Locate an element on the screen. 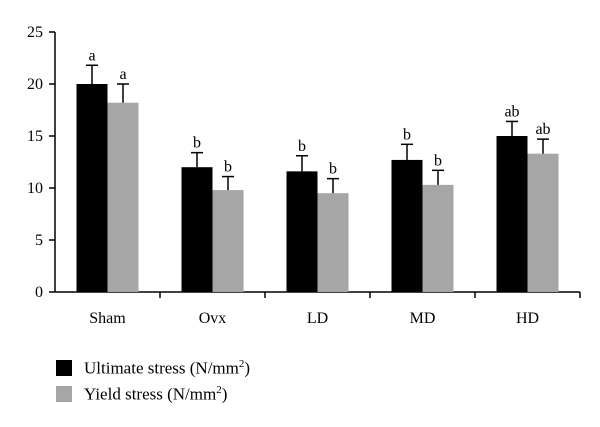  legend-swatch-yield-stress is located at coordinates (64, 394).